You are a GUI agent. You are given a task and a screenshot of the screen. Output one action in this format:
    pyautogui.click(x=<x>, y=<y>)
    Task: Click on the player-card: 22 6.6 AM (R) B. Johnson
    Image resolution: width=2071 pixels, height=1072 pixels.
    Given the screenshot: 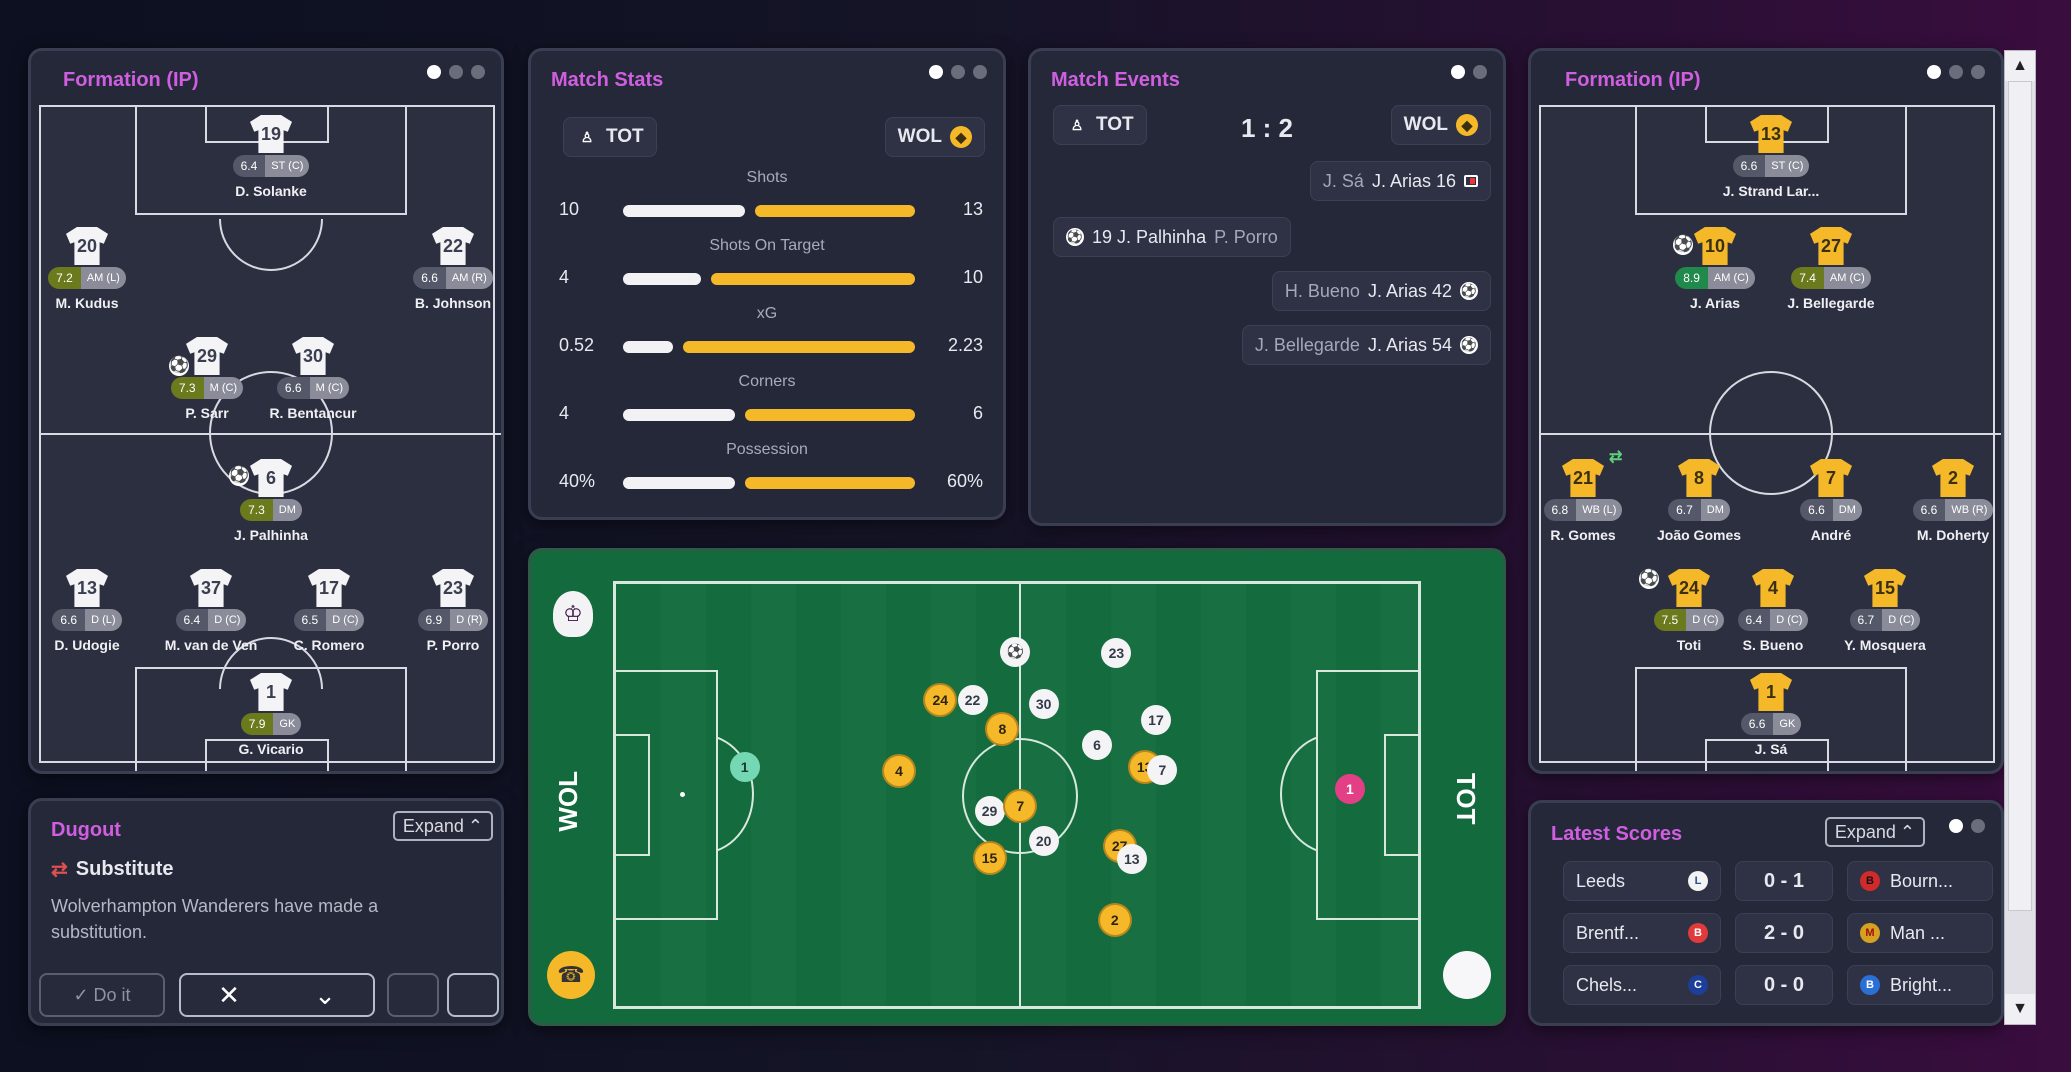 What is the action you would take?
    pyautogui.click(x=439, y=269)
    